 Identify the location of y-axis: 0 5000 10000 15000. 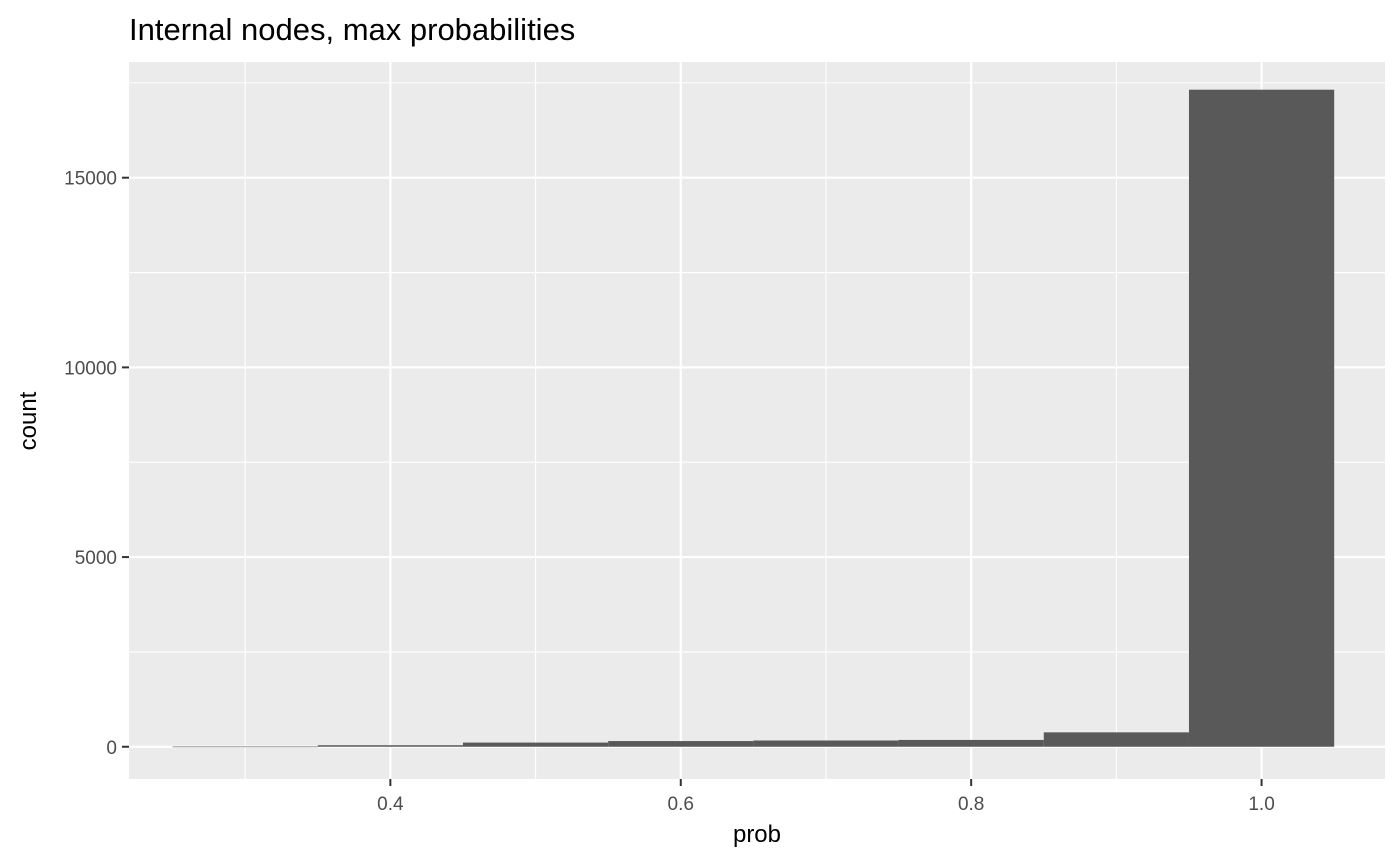
(96, 464).